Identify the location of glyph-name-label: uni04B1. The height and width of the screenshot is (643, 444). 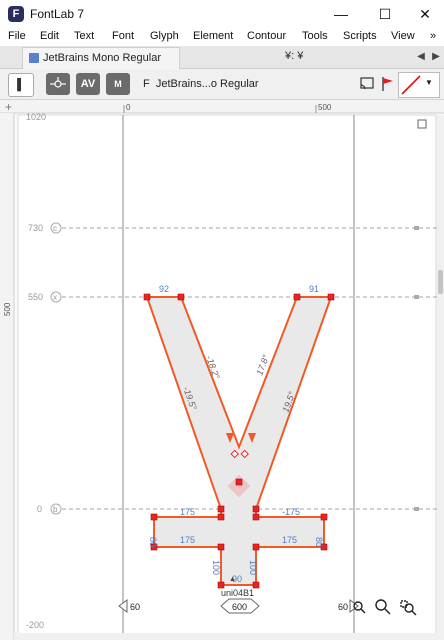
(237, 593).